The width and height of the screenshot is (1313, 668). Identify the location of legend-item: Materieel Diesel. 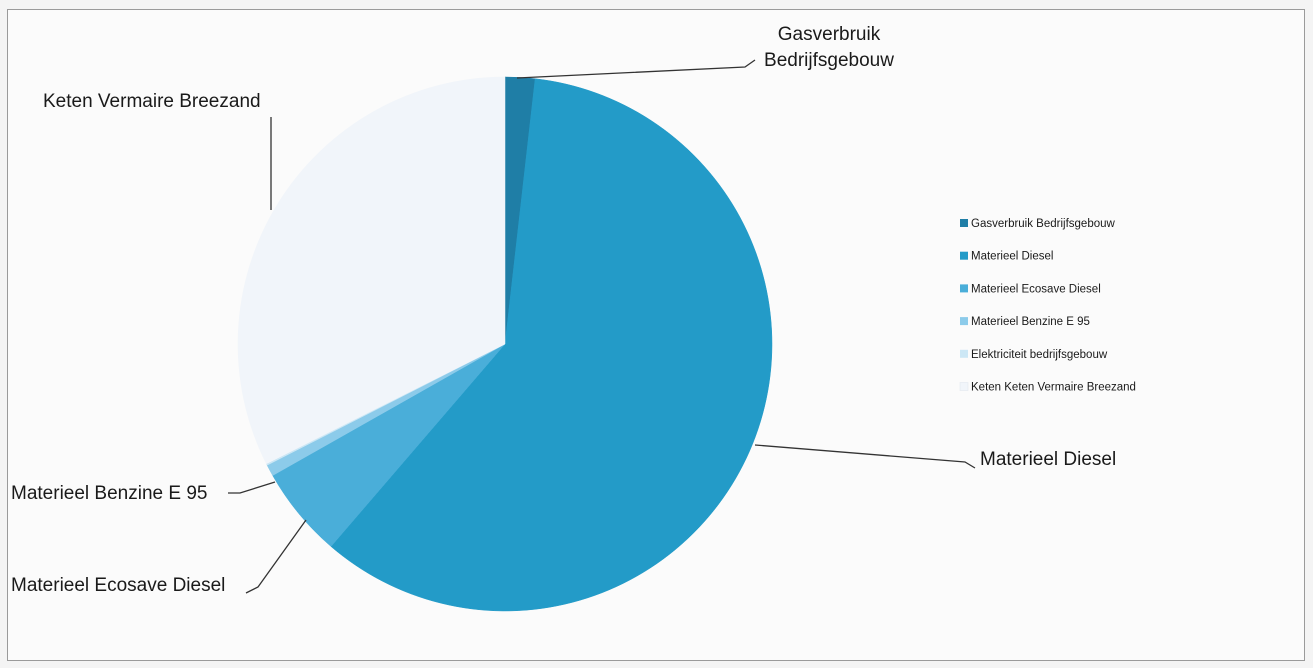
(1006, 257).